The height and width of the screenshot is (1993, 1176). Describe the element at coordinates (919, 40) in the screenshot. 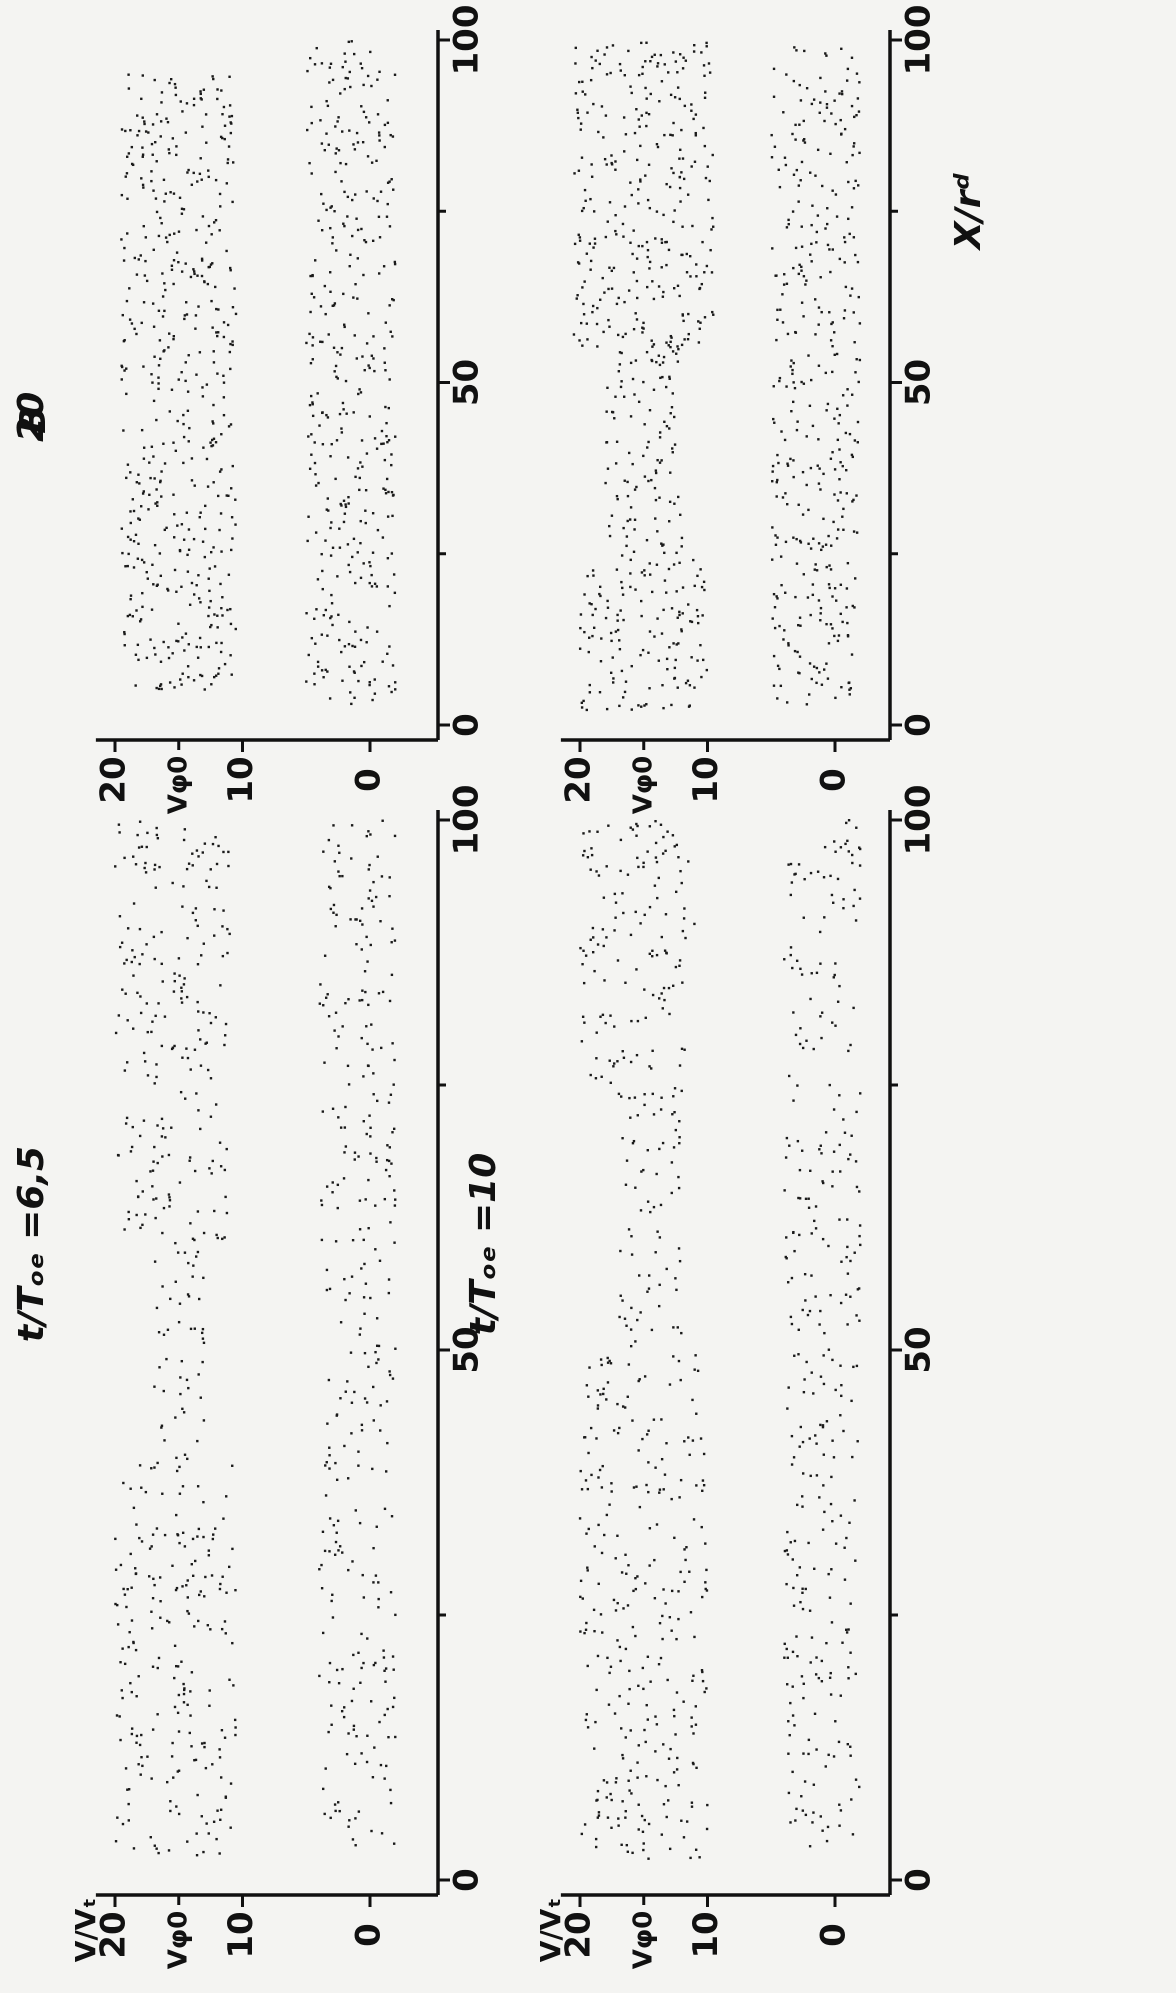

I see `x-tick-label: 100` at that location.